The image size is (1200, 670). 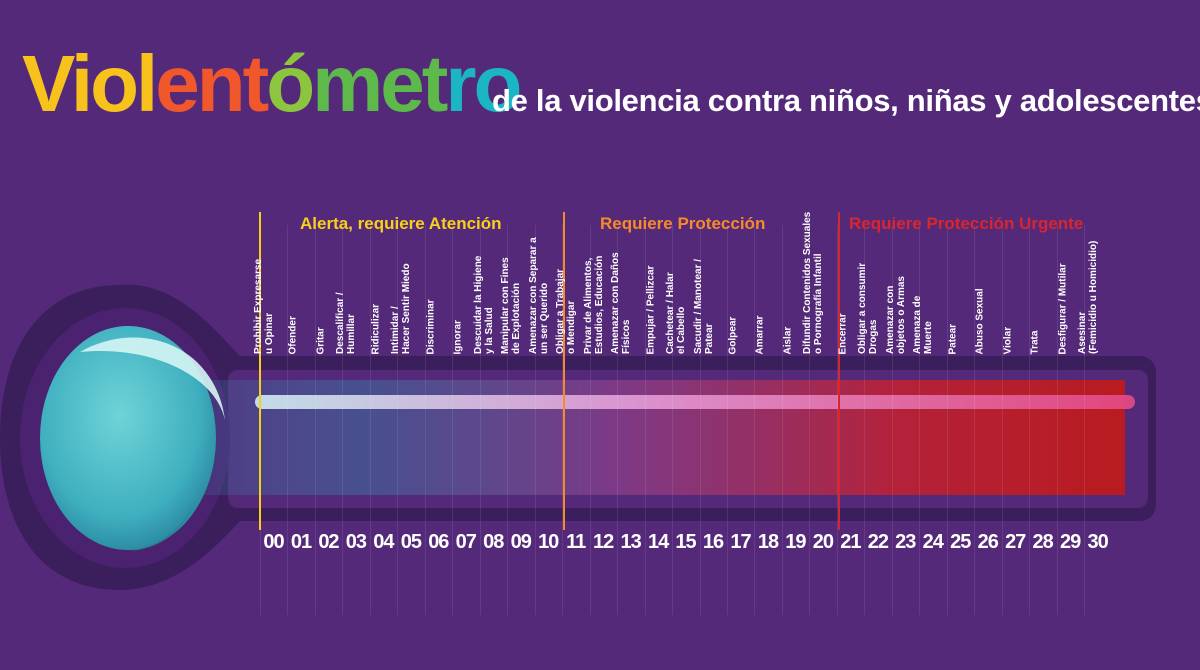 What do you see at coordinates (1043, 542) in the screenshot?
I see `violence-item-number: 28` at bounding box center [1043, 542].